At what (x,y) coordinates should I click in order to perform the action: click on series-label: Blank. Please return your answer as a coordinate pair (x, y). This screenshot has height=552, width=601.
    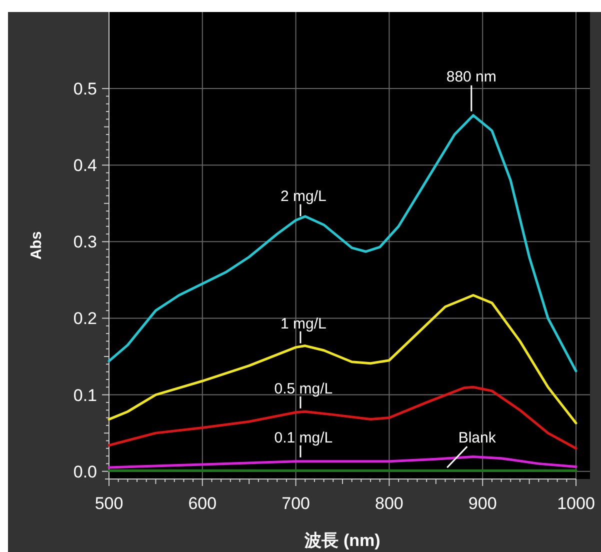
    Looking at the image, I should click on (477, 438).